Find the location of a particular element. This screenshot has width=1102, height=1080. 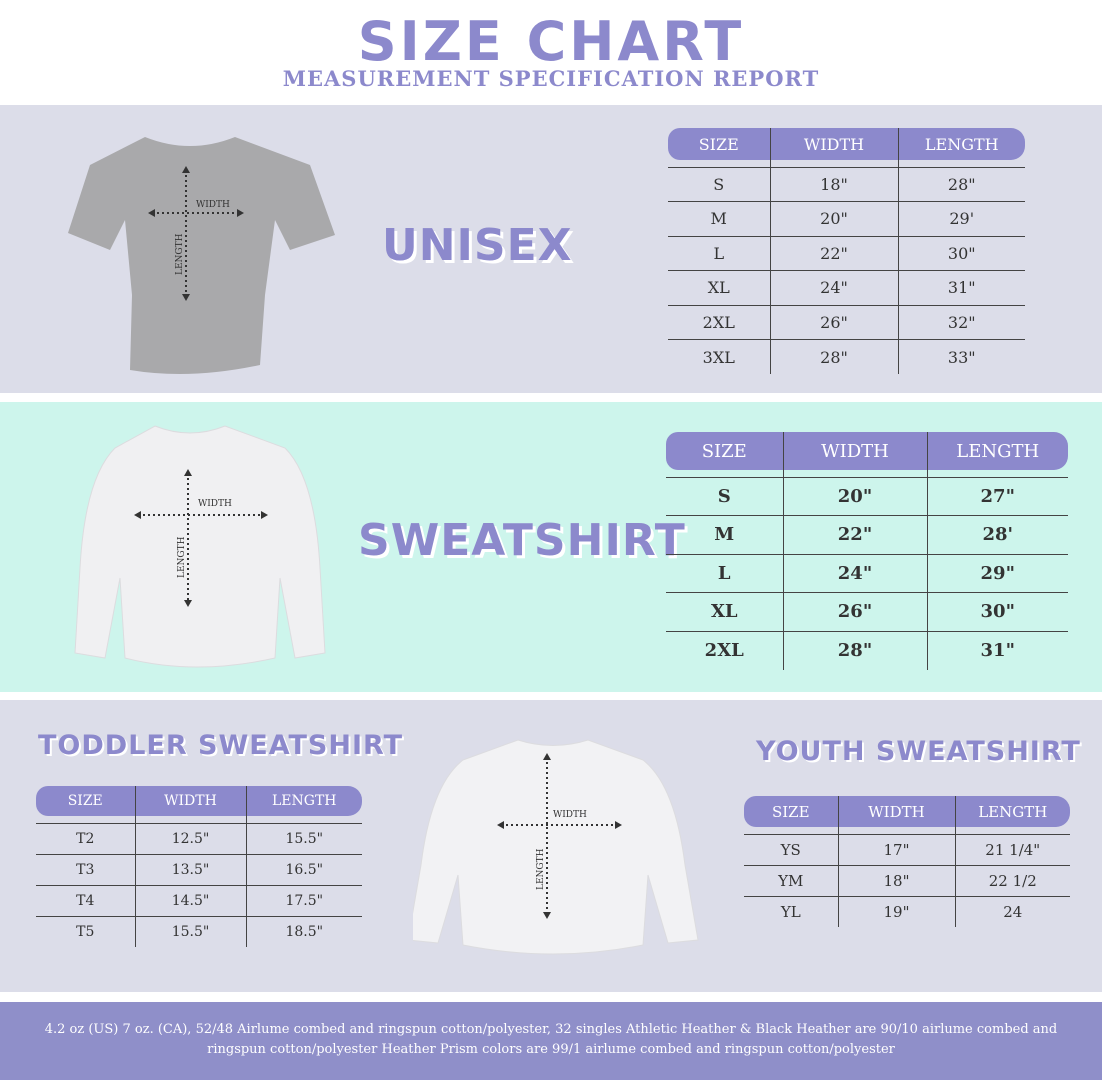

table-row: XL 26" 30" is located at coordinates (867, 611).